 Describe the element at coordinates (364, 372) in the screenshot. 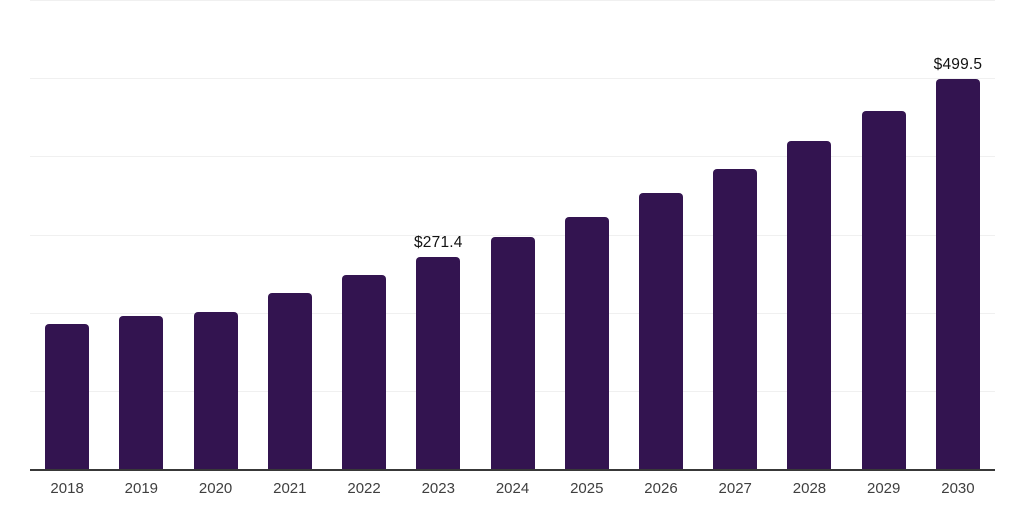

I see `bar-2022` at that location.